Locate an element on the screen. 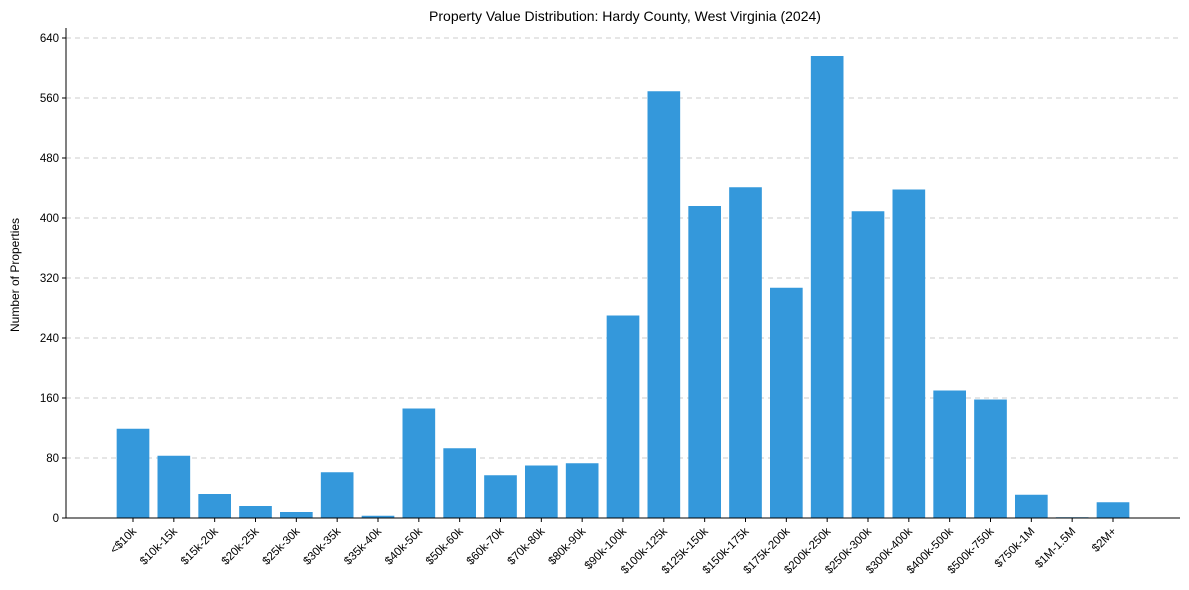 This screenshot has height=590, width=1189. y-ticks: 0 80 160 240 320 400 480 560 640 is located at coordinates (53, 279).